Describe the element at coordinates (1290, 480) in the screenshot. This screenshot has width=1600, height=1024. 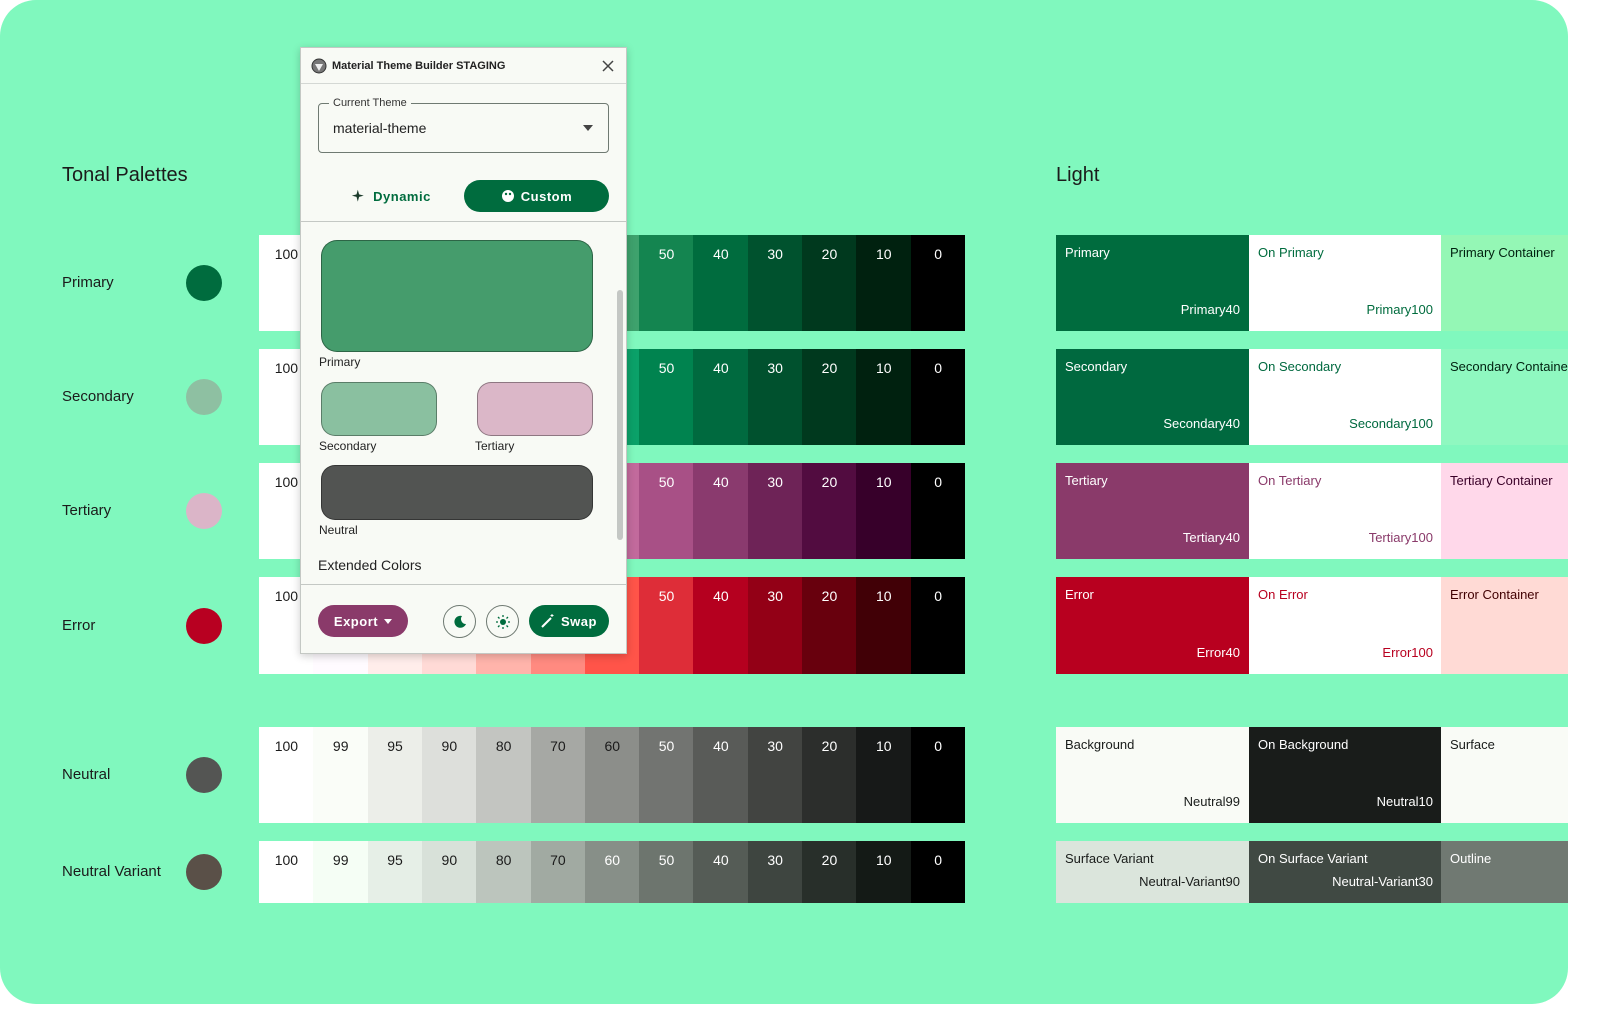
I see `role-name: On Tertiary` at that location.